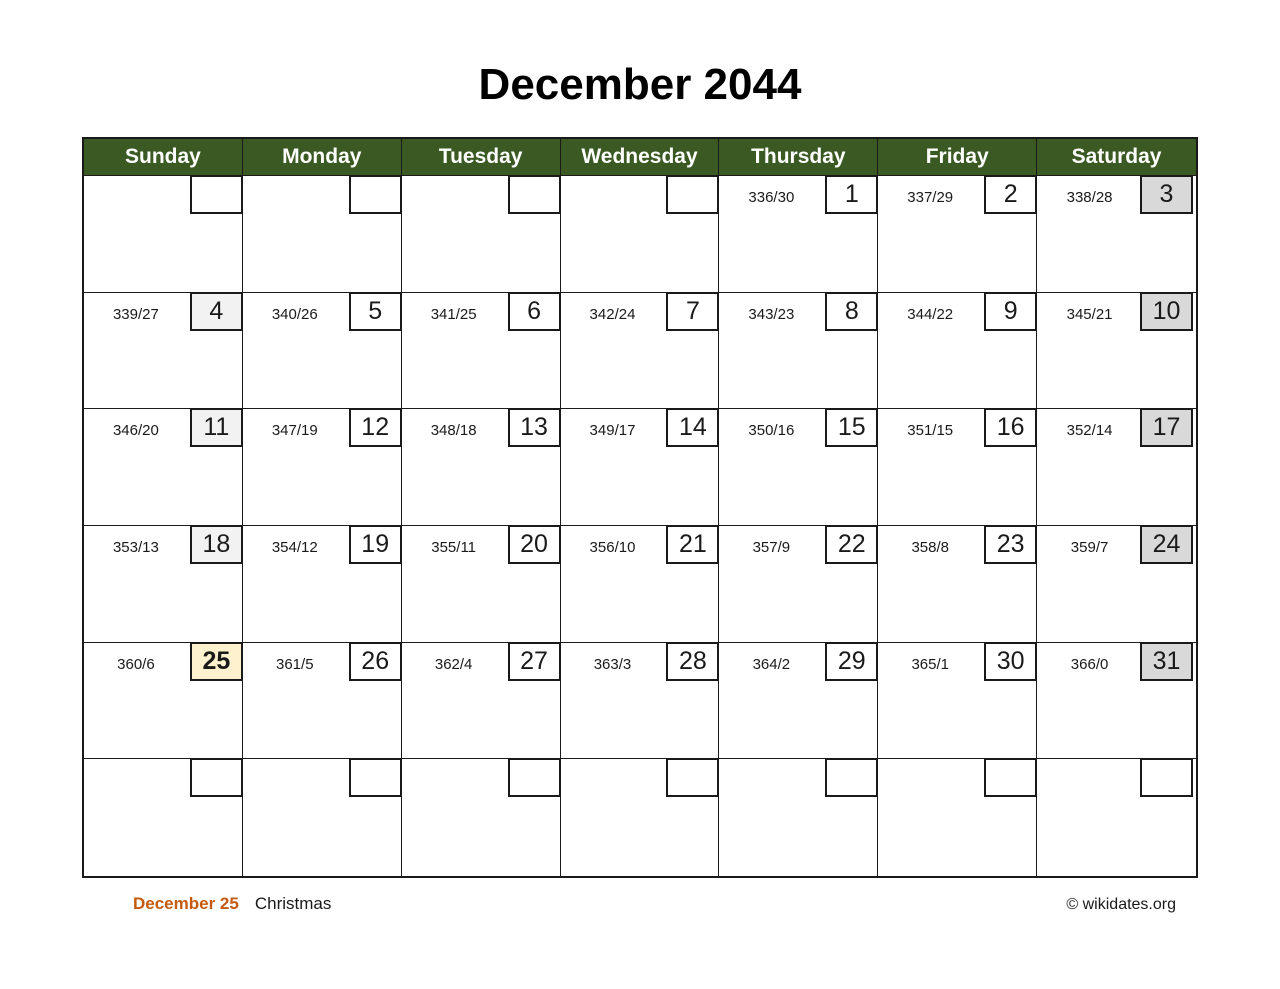 The height and width of the screenshot is (989, 1280). Describe the element at coordinates (294, 314) in the screenshot. I see `day-of-year-label: 340/26` at that location.